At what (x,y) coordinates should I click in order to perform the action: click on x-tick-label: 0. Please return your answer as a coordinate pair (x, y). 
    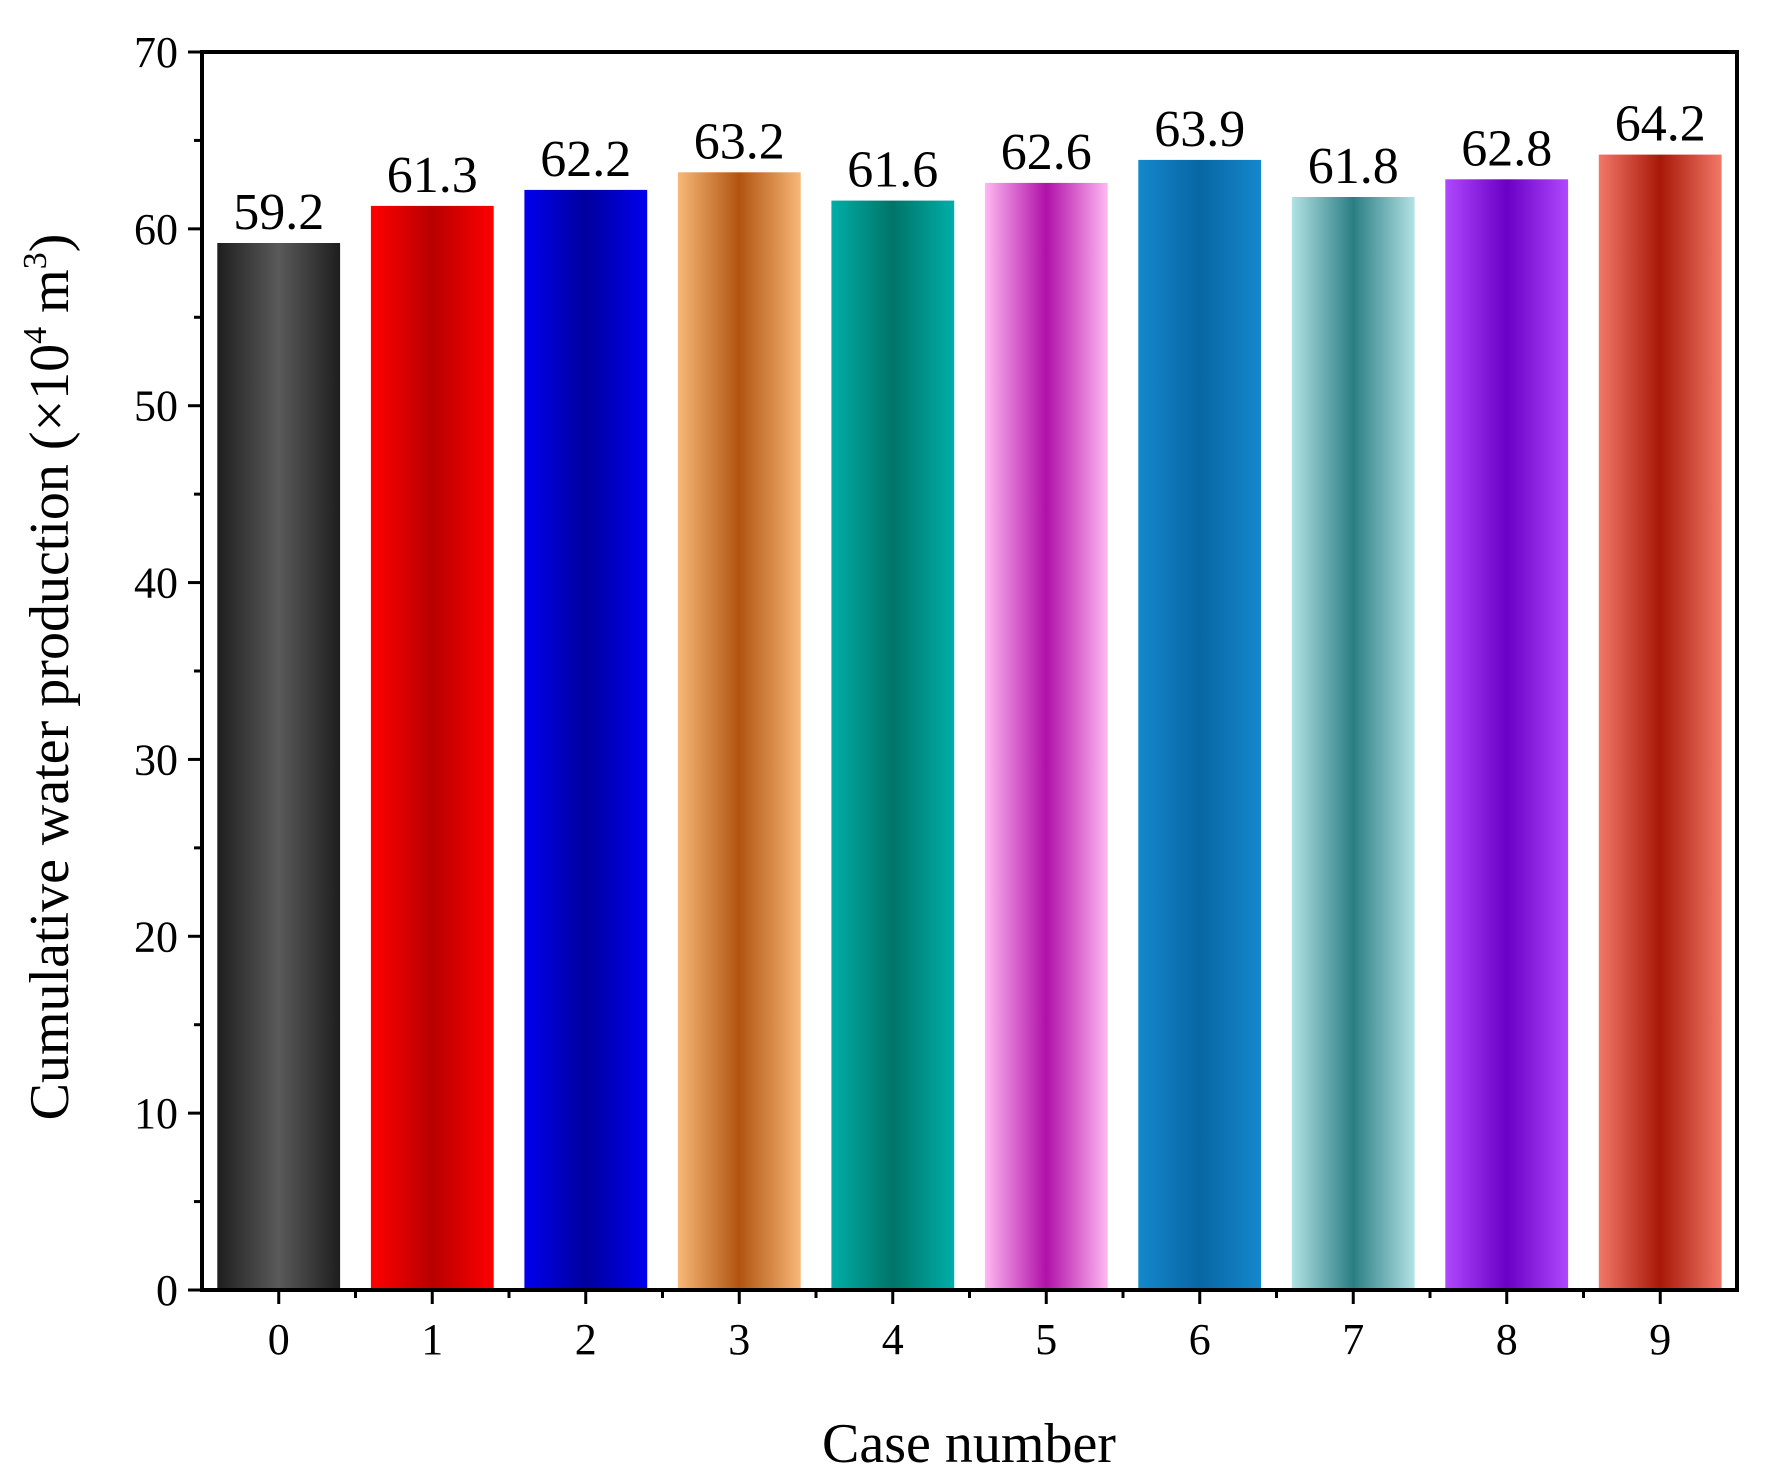
    Looking at the image, I should click on (279, 1339).